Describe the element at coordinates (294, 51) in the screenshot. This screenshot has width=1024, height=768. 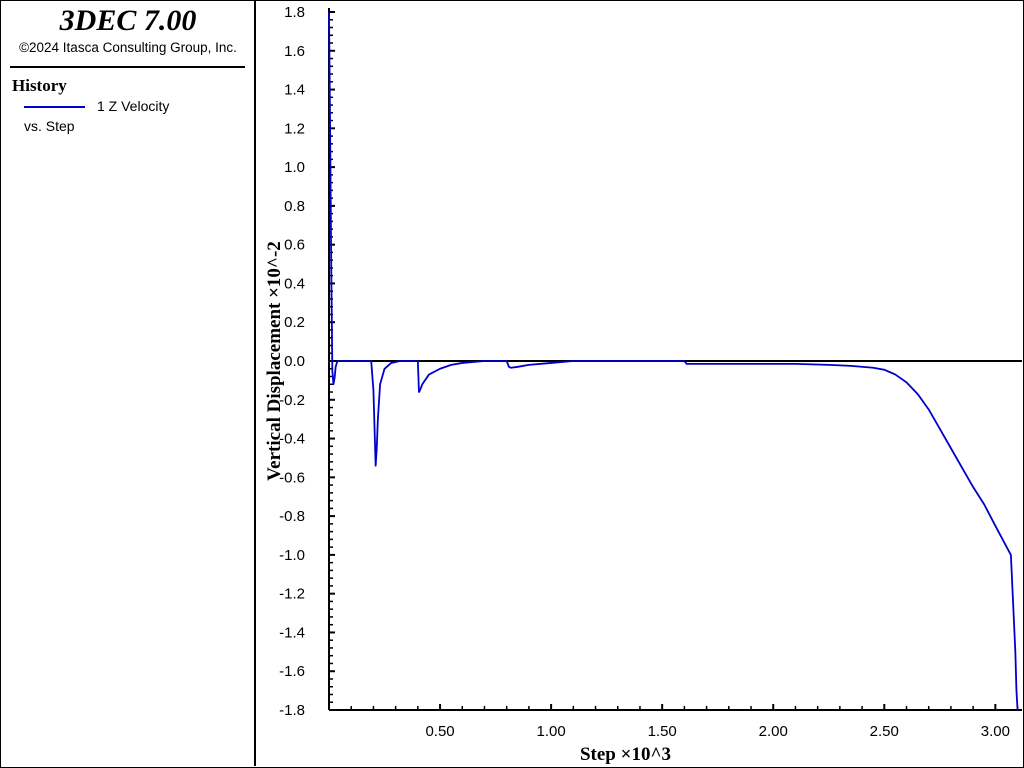
I see `y-tick-label: 1.6` at that location.